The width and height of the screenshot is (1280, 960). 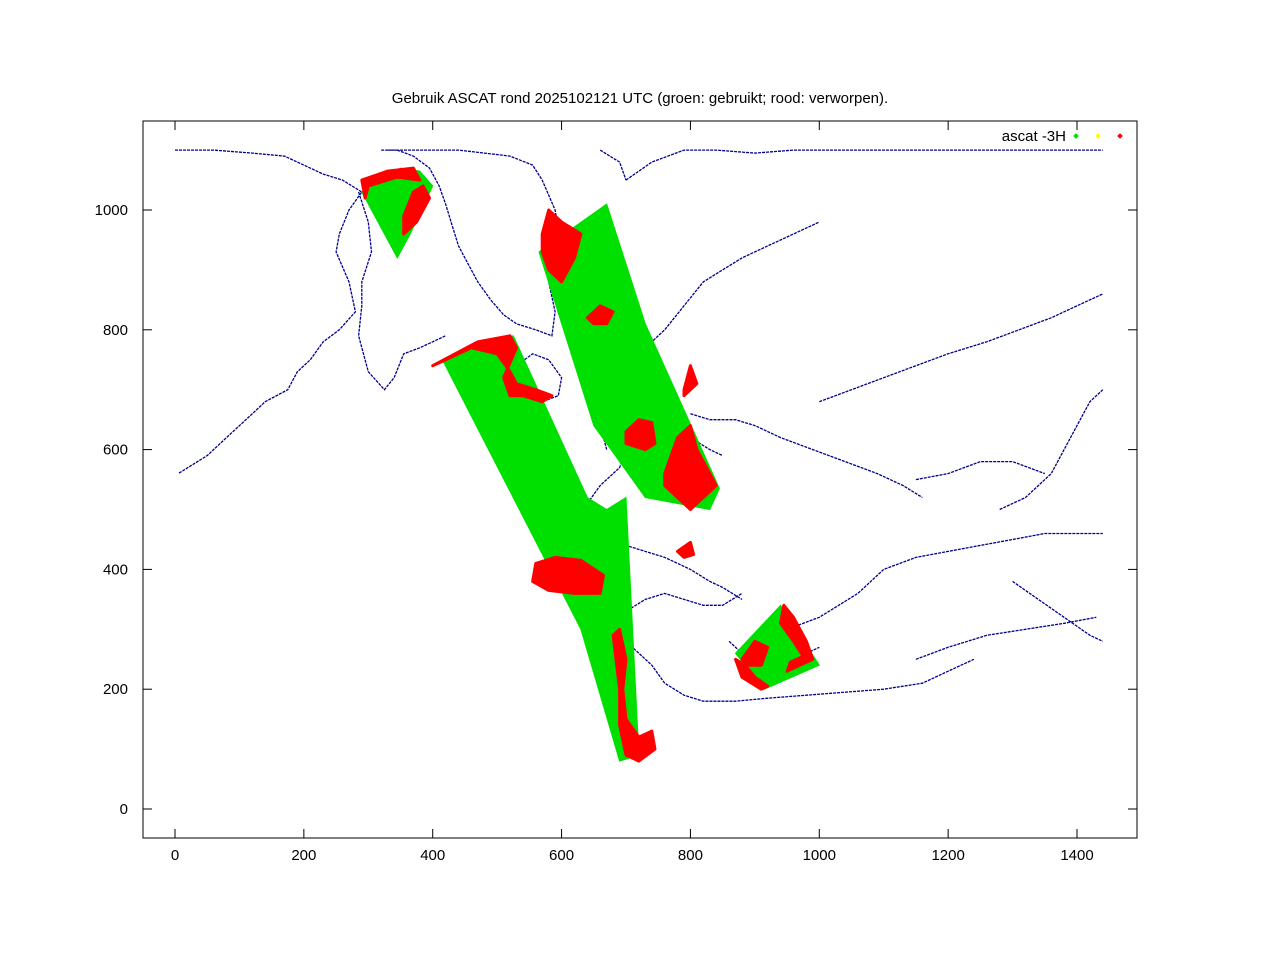 I want to click on x-tick-label-800: 800, so click(x=690, y=855).